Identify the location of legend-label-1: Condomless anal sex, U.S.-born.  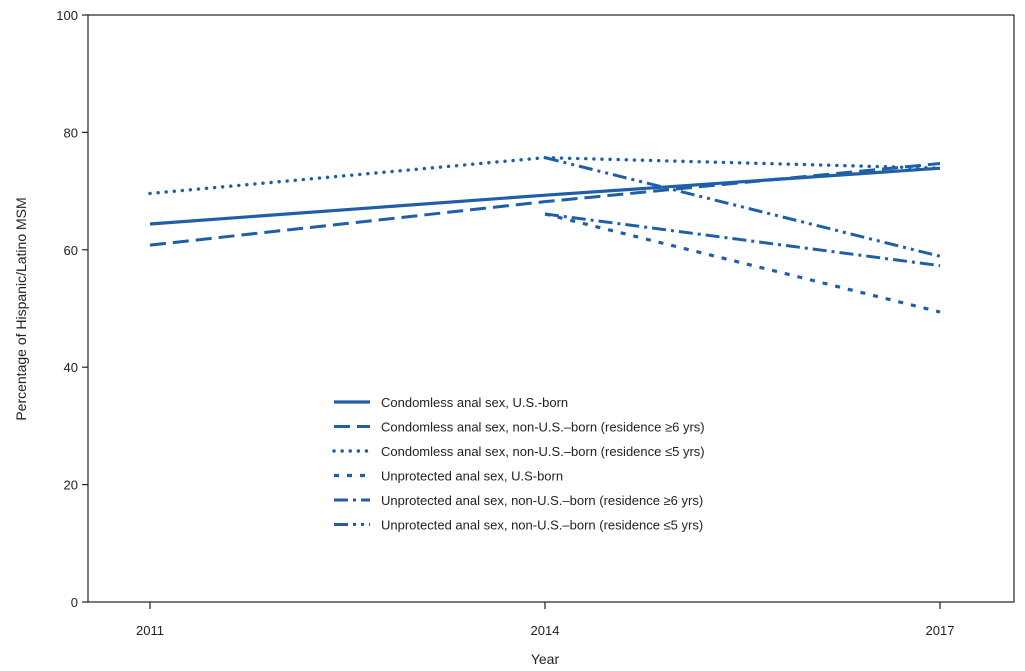
(474, 402).